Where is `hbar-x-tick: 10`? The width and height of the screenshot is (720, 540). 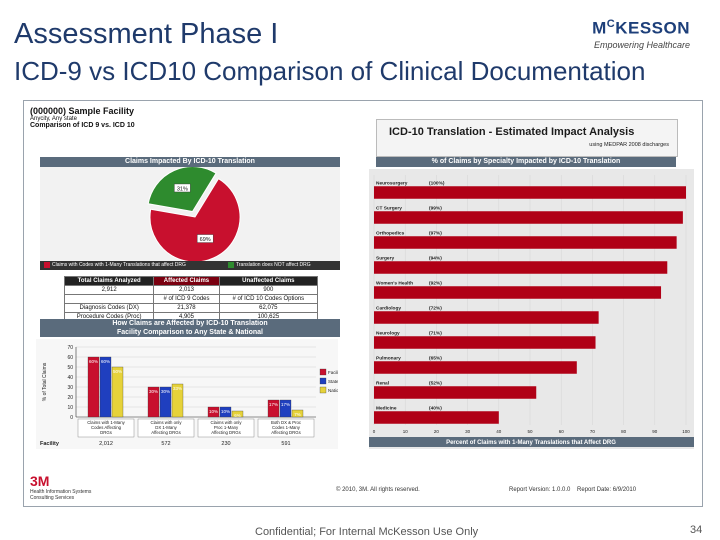 hbar-x-tick: 10 is located at coordinates (406, 431).